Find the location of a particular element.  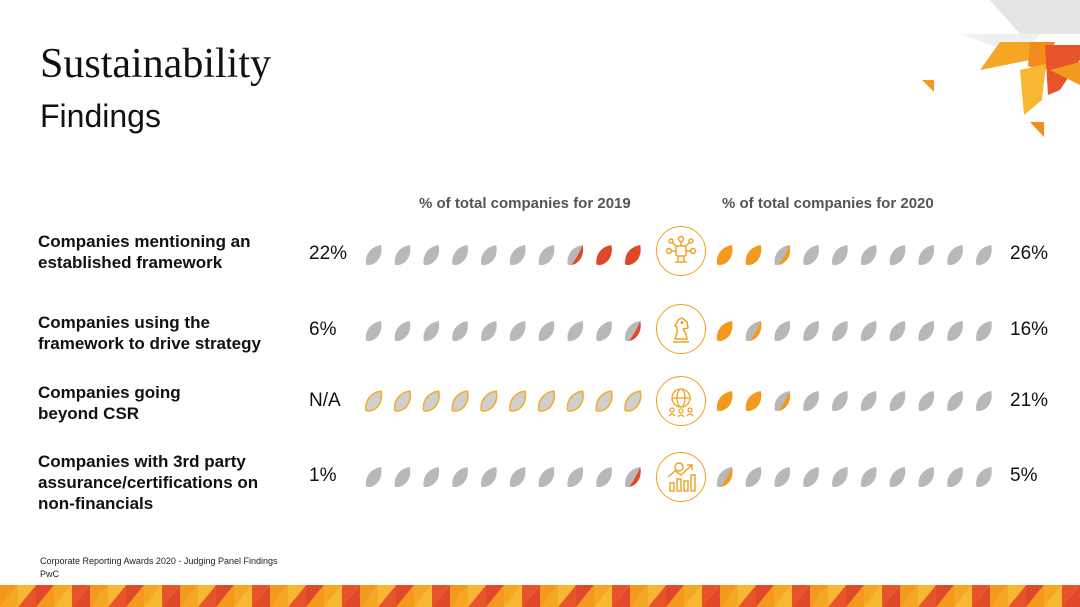

pct-2020: 21% is located at coordinates (1029, 400).